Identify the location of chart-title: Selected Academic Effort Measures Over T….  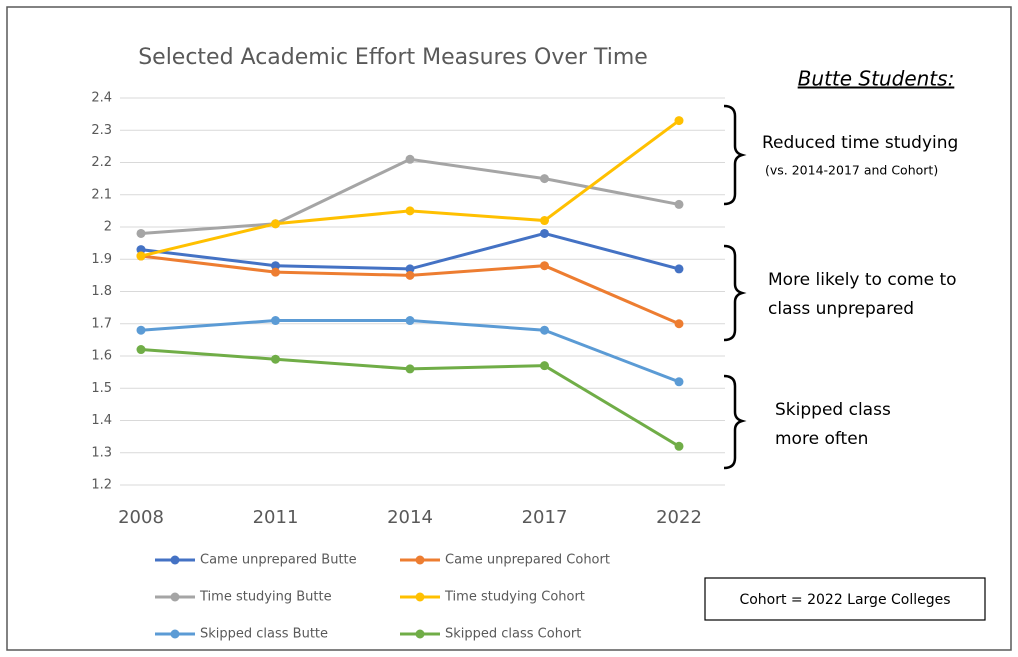
(393, 57).